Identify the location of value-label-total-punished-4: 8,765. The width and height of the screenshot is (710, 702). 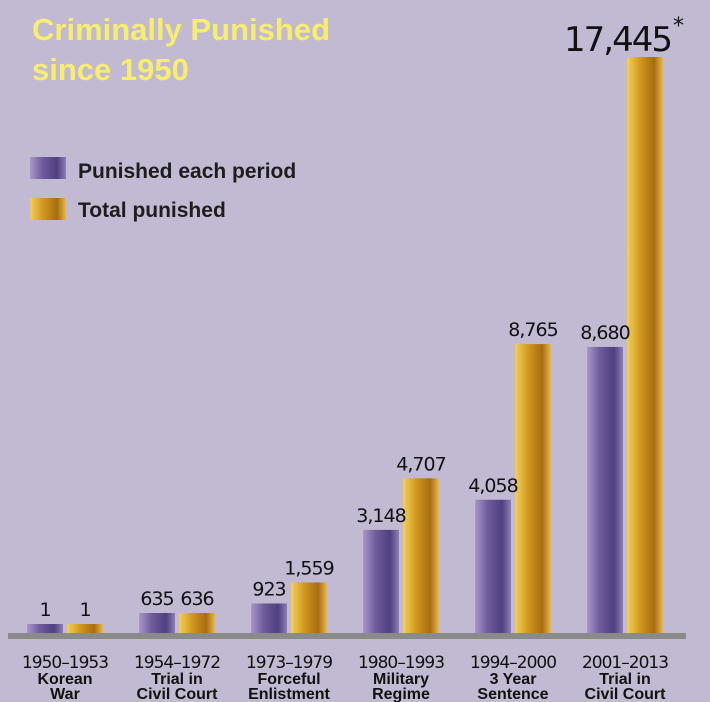
(532, 330).